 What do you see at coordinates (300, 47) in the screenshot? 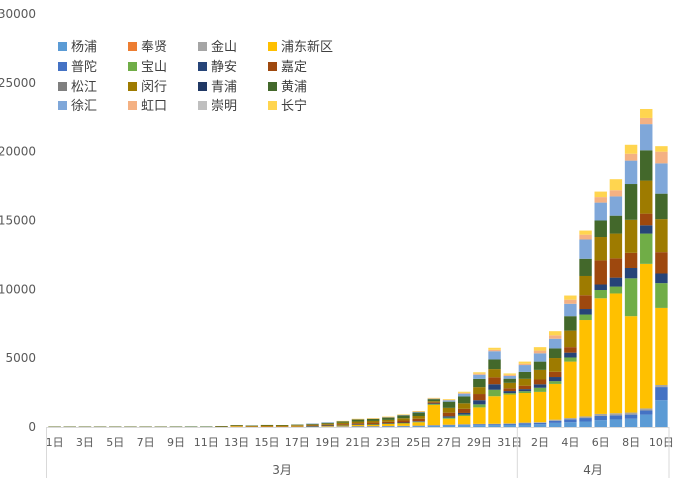
I see `legend-item: 浦东新区` at bounding box center [300, 47].